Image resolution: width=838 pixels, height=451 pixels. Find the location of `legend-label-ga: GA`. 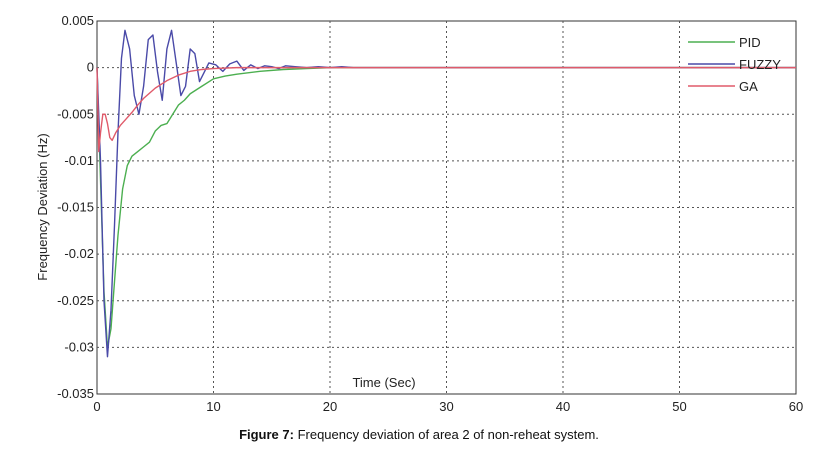

legend-label-ga: GA is located at coordinates (748, 86).